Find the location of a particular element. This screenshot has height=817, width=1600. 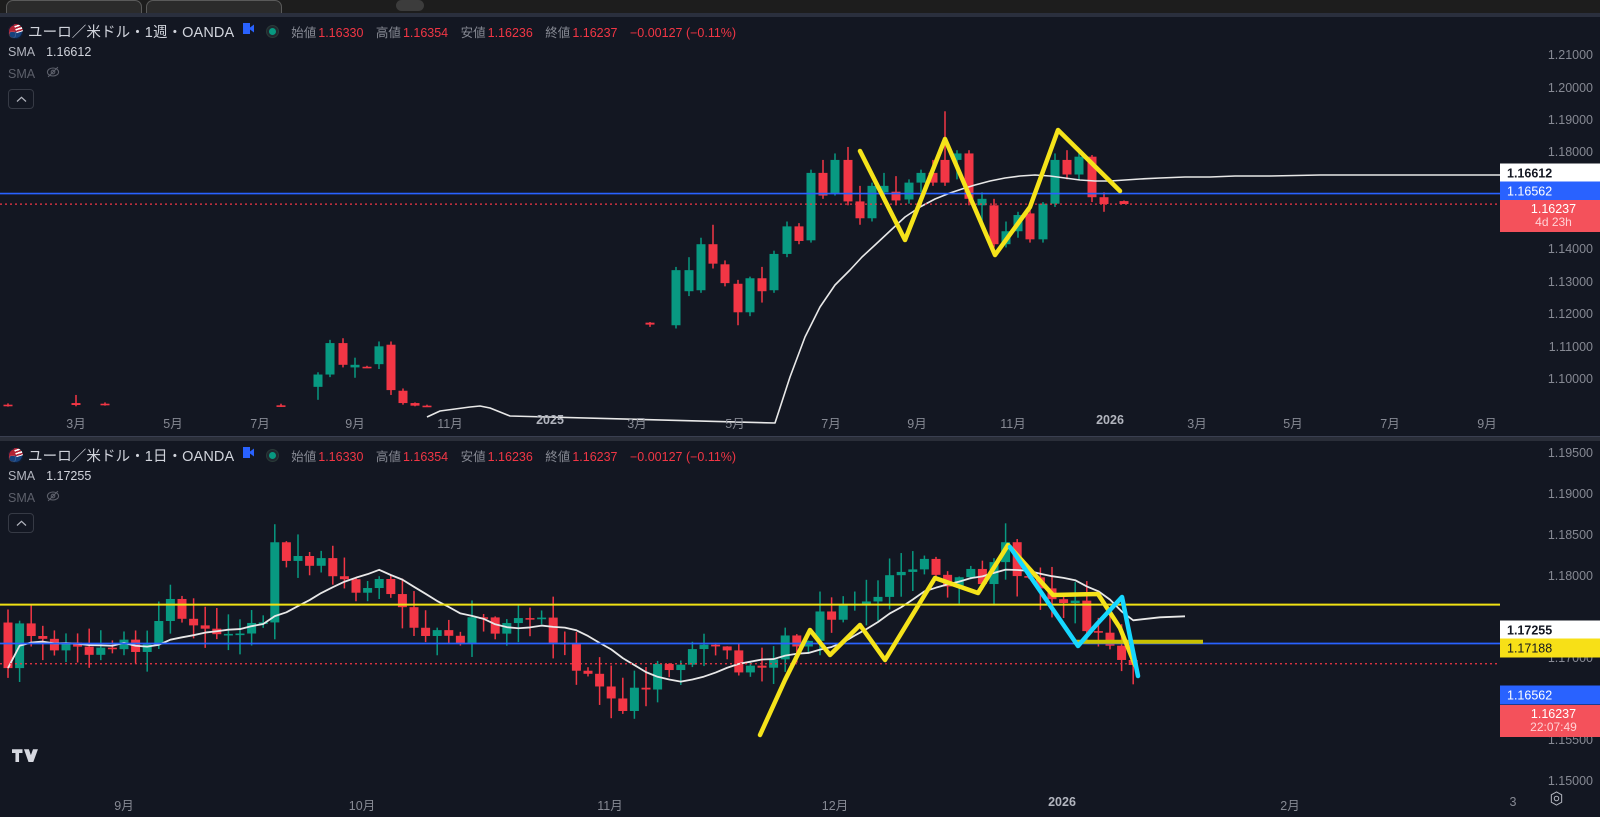

indicator-name: SMA is located at coordinates (22, 476).